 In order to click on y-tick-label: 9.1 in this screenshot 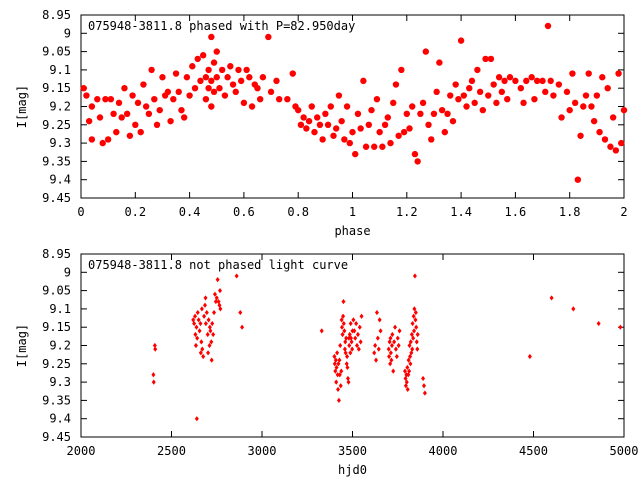, I will do `click(60, 70)`.